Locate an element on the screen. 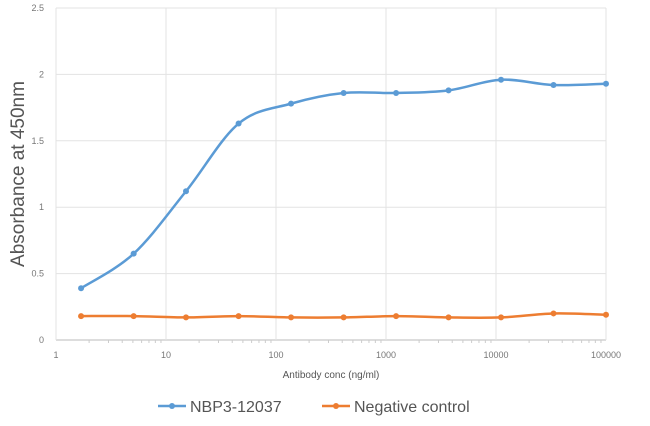 This screenshot has width=650, height=426. y-tick-label: 1 is located at coordinates (41, 207).